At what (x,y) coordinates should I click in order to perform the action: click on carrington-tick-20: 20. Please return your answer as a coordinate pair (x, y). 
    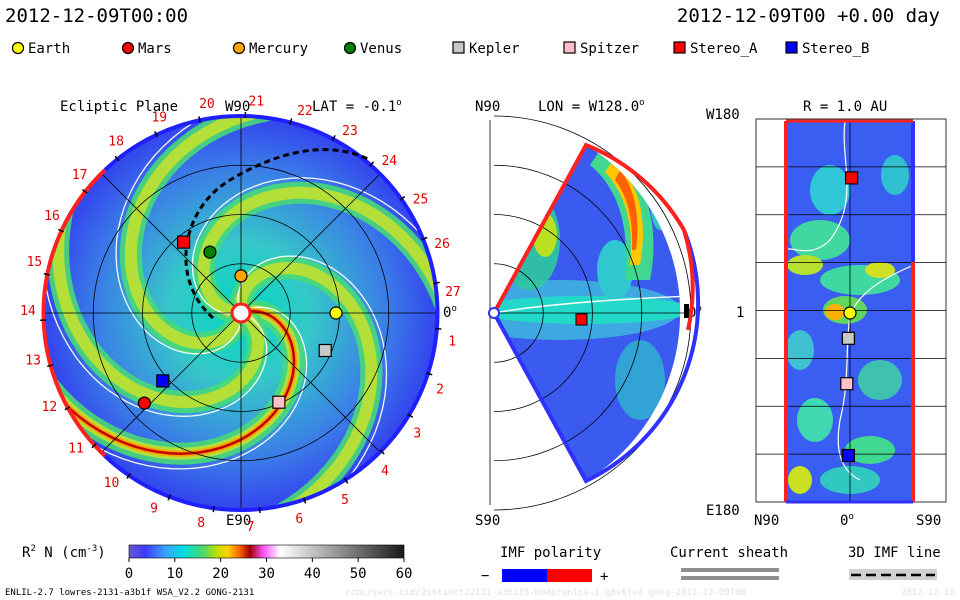
    Looking at the image, I should click on (207, 104).